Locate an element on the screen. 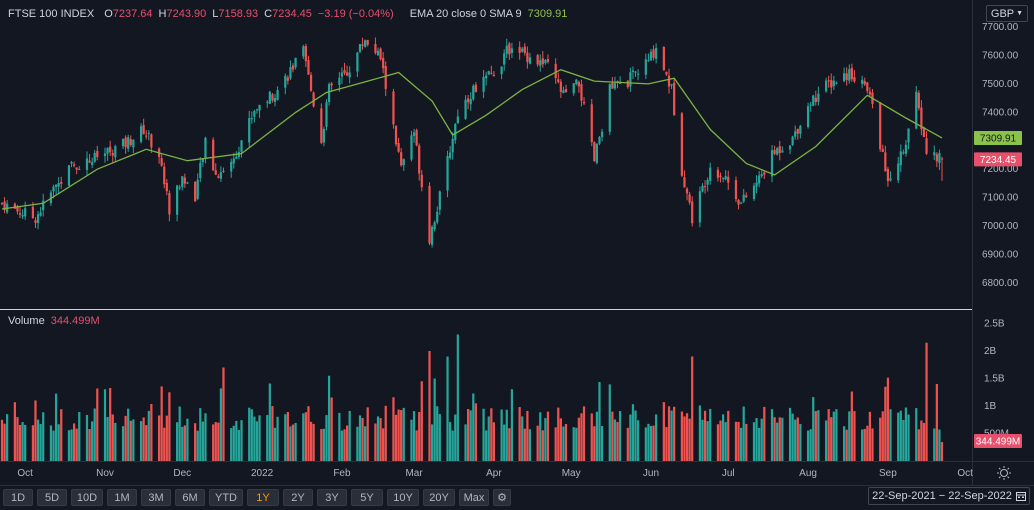  timeframe-button-5y: 5Y is located at coordinates (367, 497).